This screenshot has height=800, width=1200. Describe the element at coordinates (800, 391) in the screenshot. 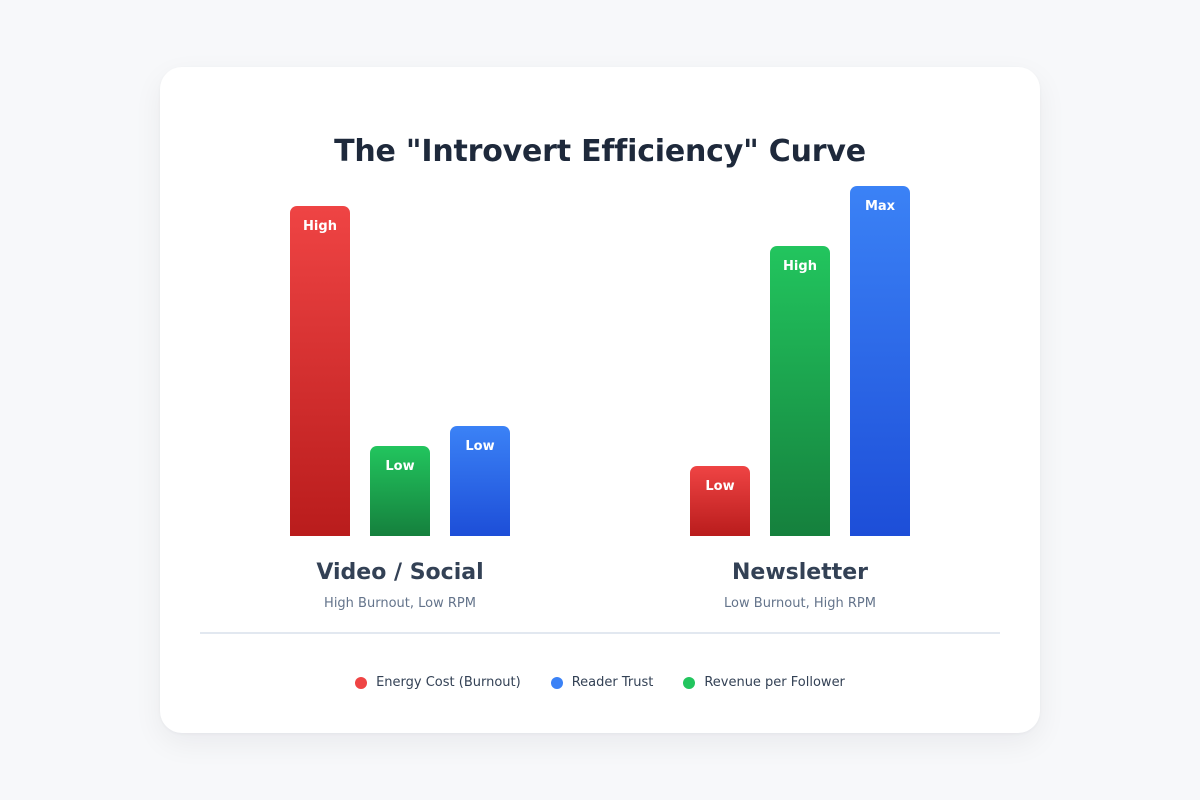

I see `bar-newsletter-revenue-per-follower: High` at that location.